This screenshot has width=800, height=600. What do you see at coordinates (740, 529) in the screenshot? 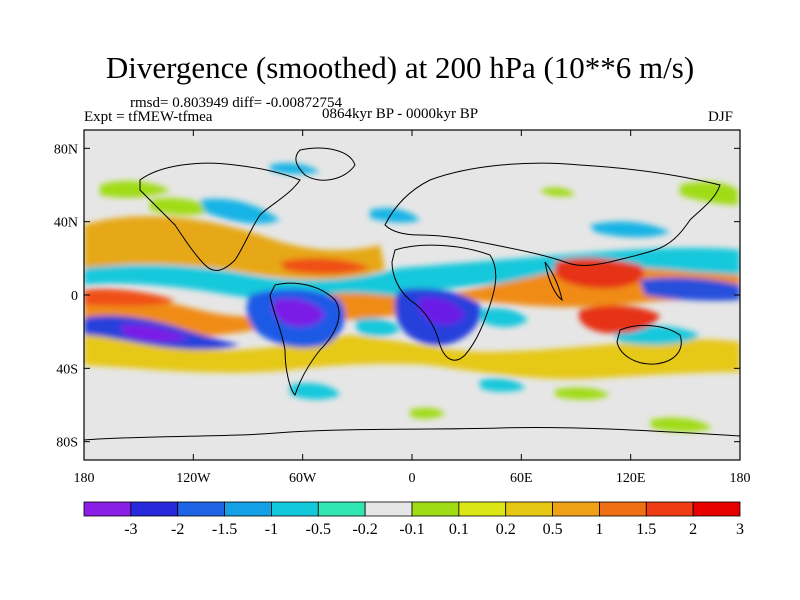
I see `colorbar-label: 3` at bounding box center [740, 529].